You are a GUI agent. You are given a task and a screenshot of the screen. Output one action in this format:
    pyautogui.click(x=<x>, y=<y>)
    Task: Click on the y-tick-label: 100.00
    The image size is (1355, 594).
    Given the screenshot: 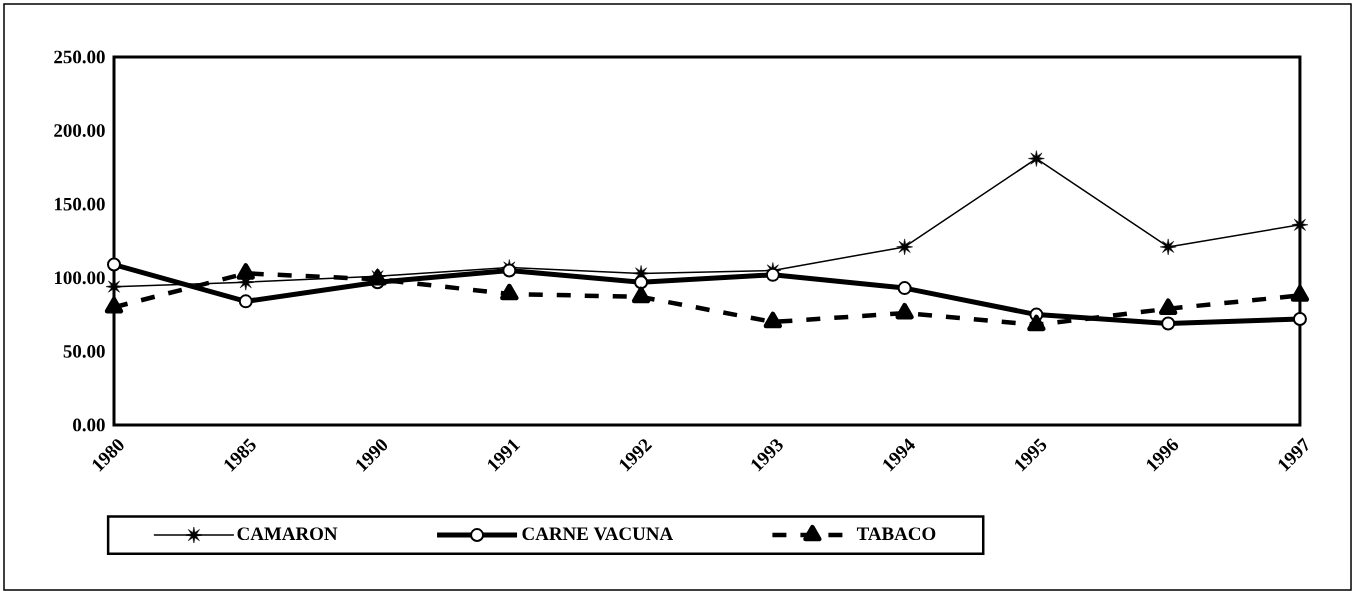 What is the action you would take?
    pyautogui.click(x=79, y=278)
    